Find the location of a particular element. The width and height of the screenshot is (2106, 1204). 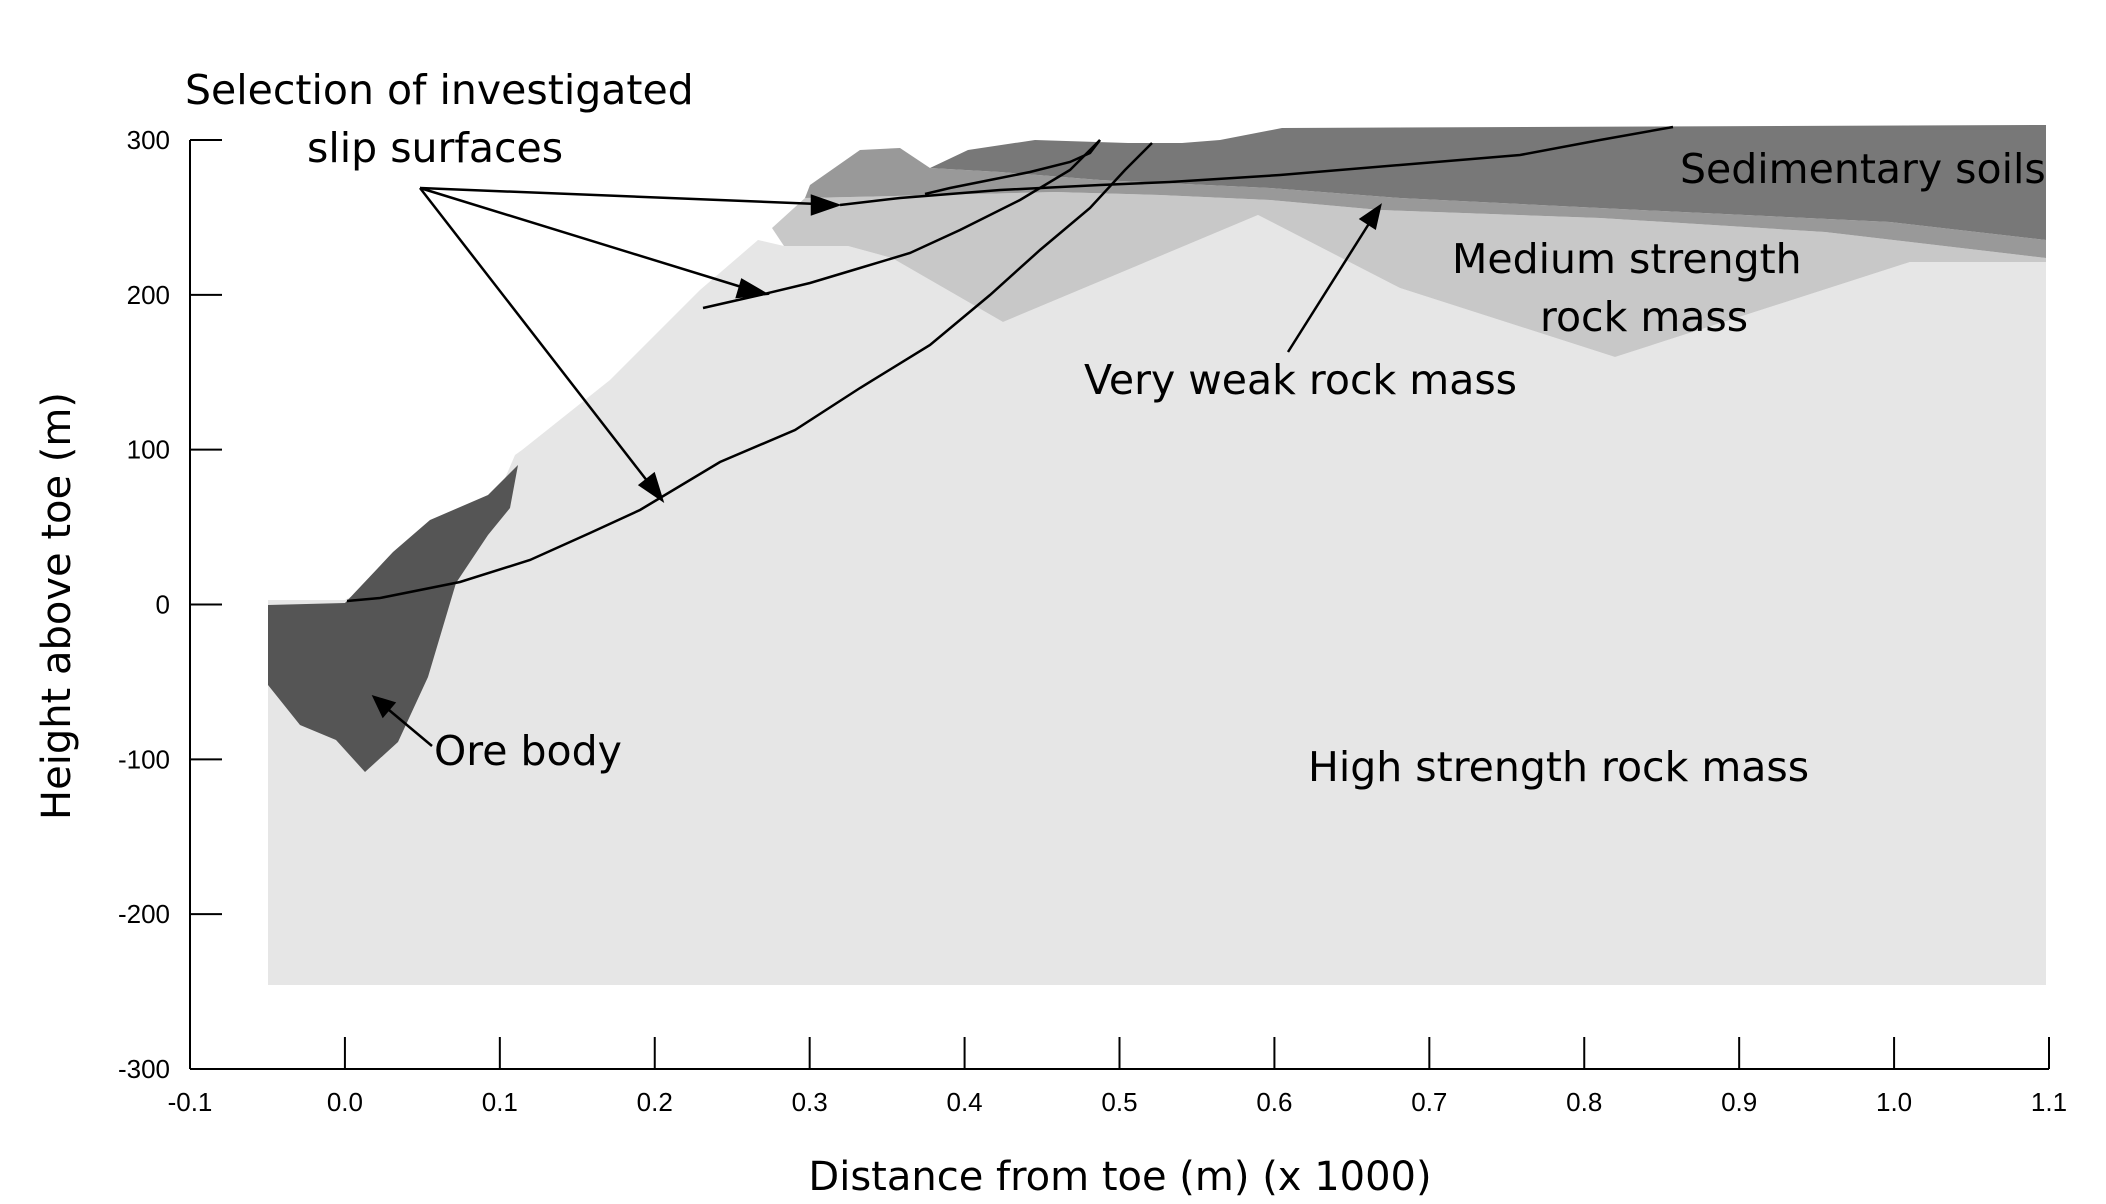

arrow-to-deep-surface-line is located at coordinates (534, 335).